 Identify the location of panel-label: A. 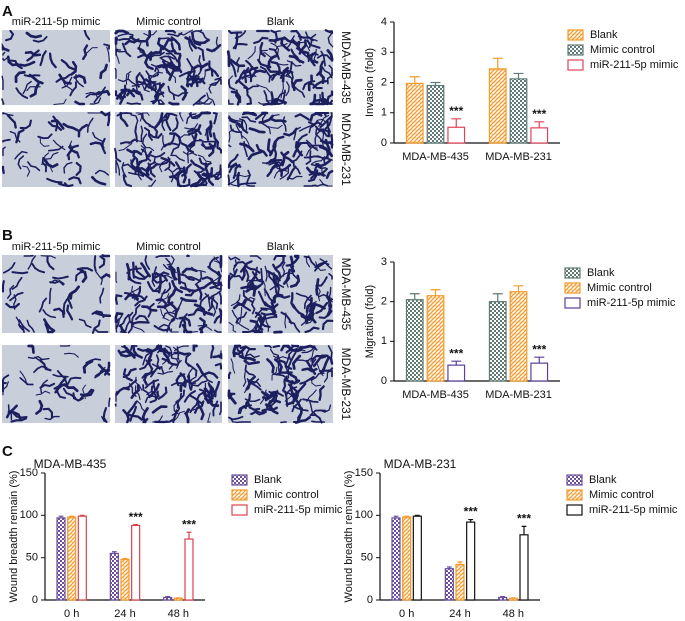
(7, 11).